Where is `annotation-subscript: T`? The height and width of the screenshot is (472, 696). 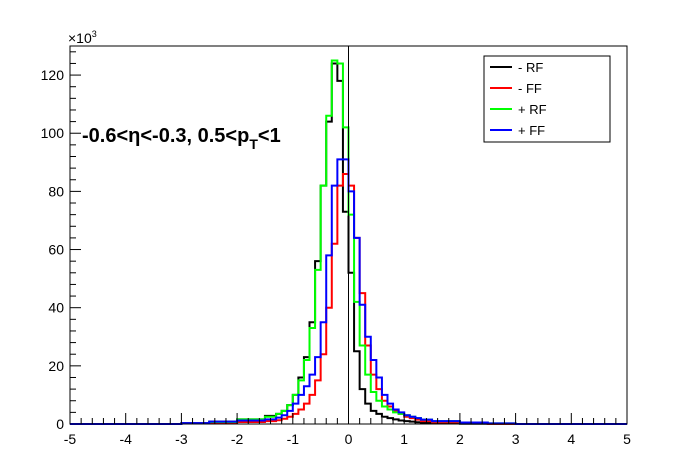
annotation-subscript: T is located at coordinates (253, 144).